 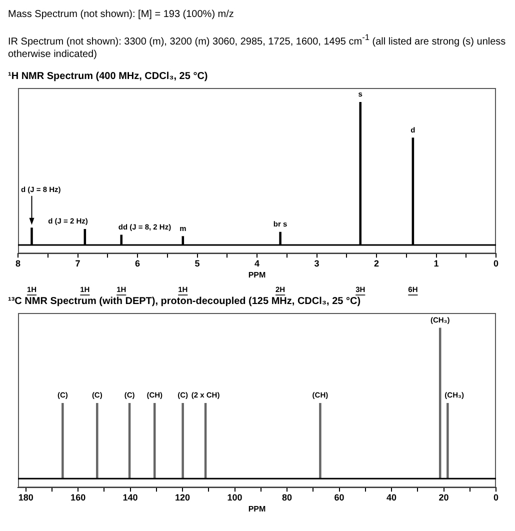 What do you see at coordinates (18, 263) in the screenshot?
I see `x-tick-label: 8` at bounding box center [18, 263].